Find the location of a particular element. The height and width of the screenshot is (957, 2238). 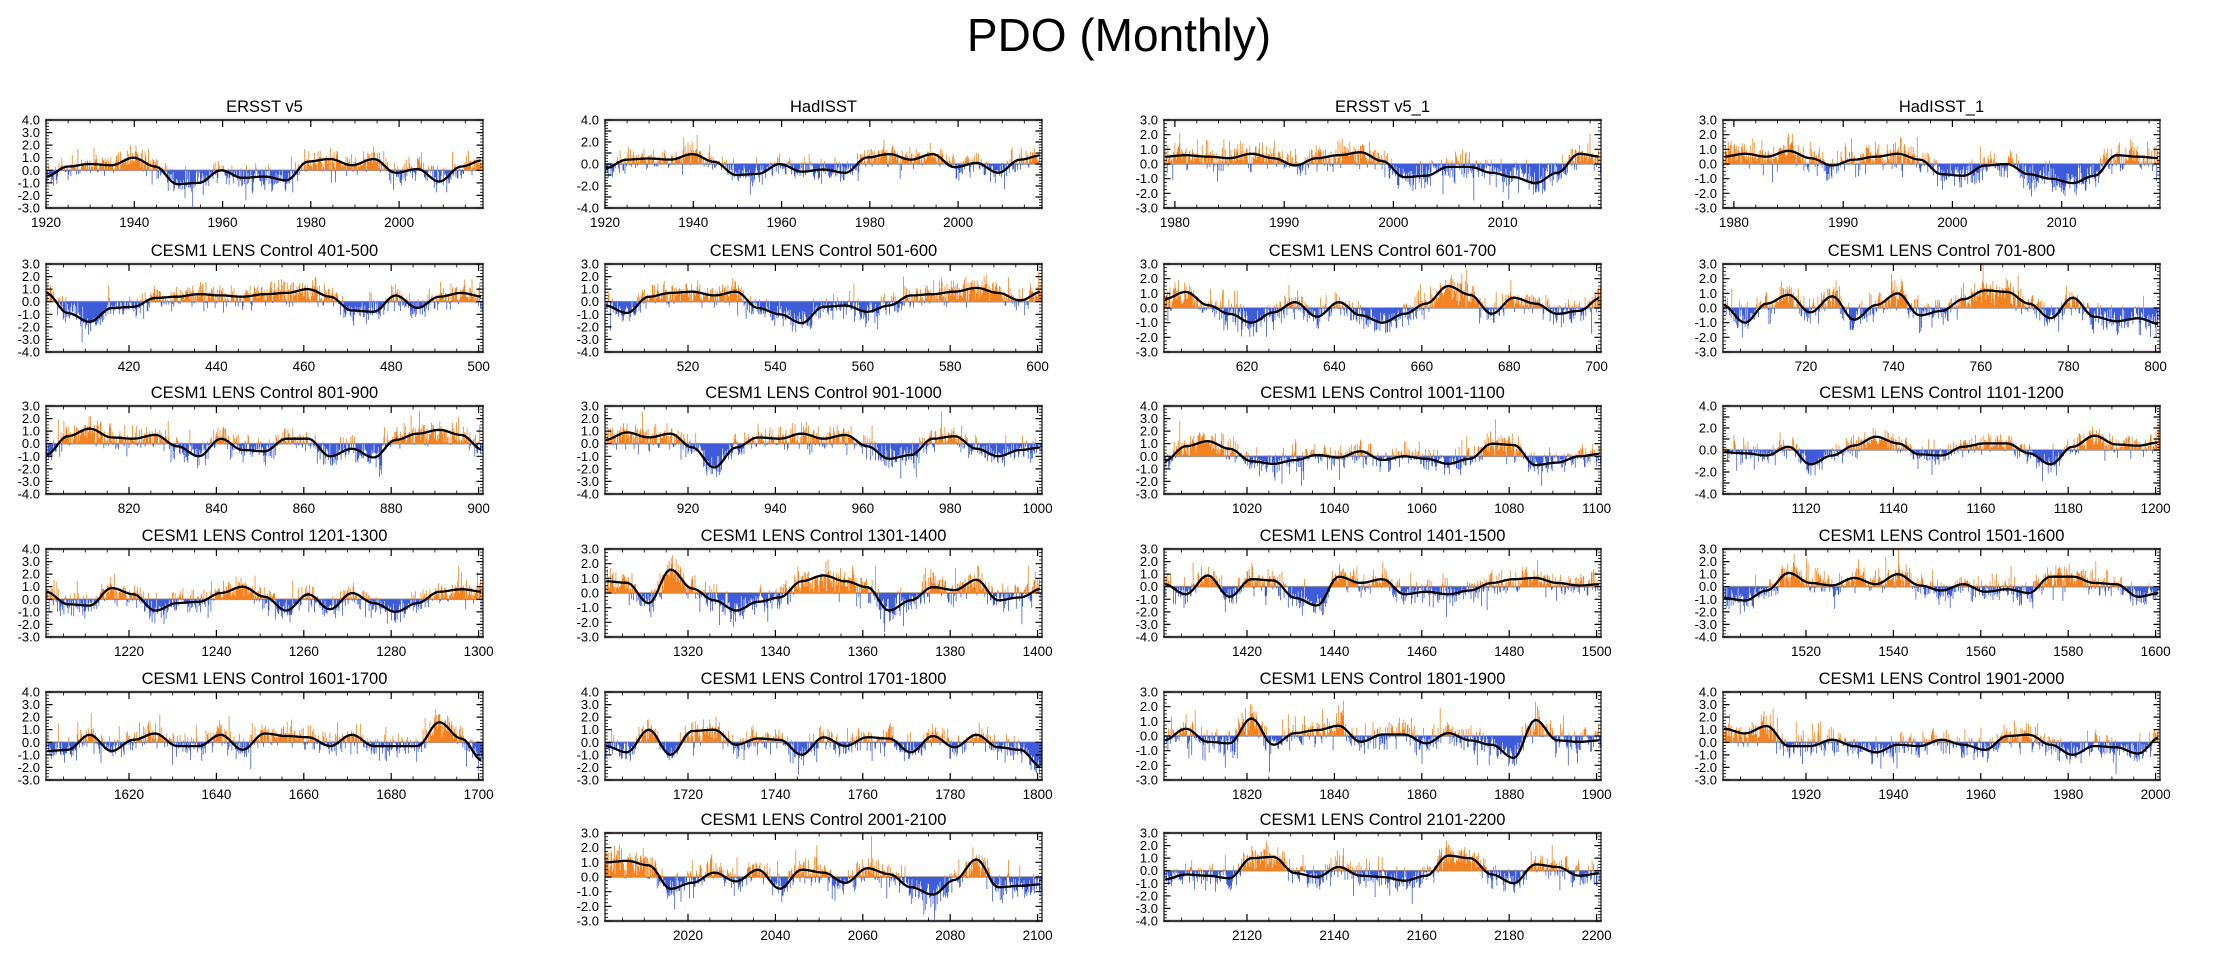

x-tick-label: 1720 is located at coordinates (688, 794).